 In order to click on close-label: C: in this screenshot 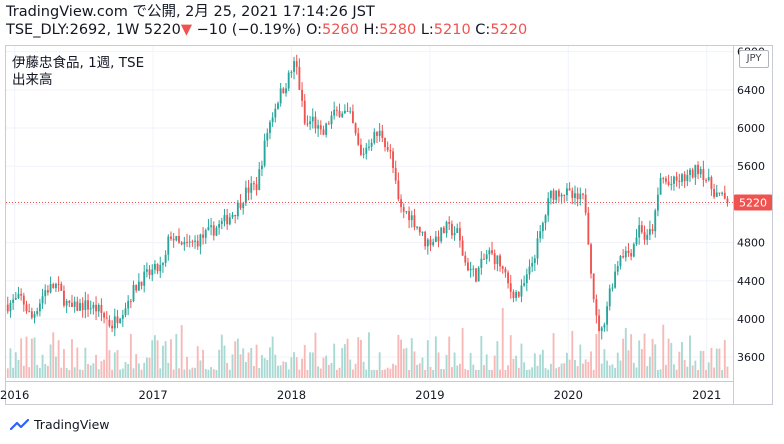, I will do `click(483, 30)`.